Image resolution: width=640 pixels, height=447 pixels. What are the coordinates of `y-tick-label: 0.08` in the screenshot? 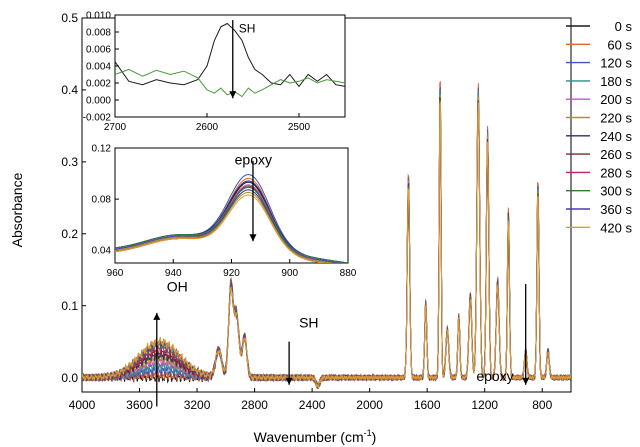 It's located at (102, 200).